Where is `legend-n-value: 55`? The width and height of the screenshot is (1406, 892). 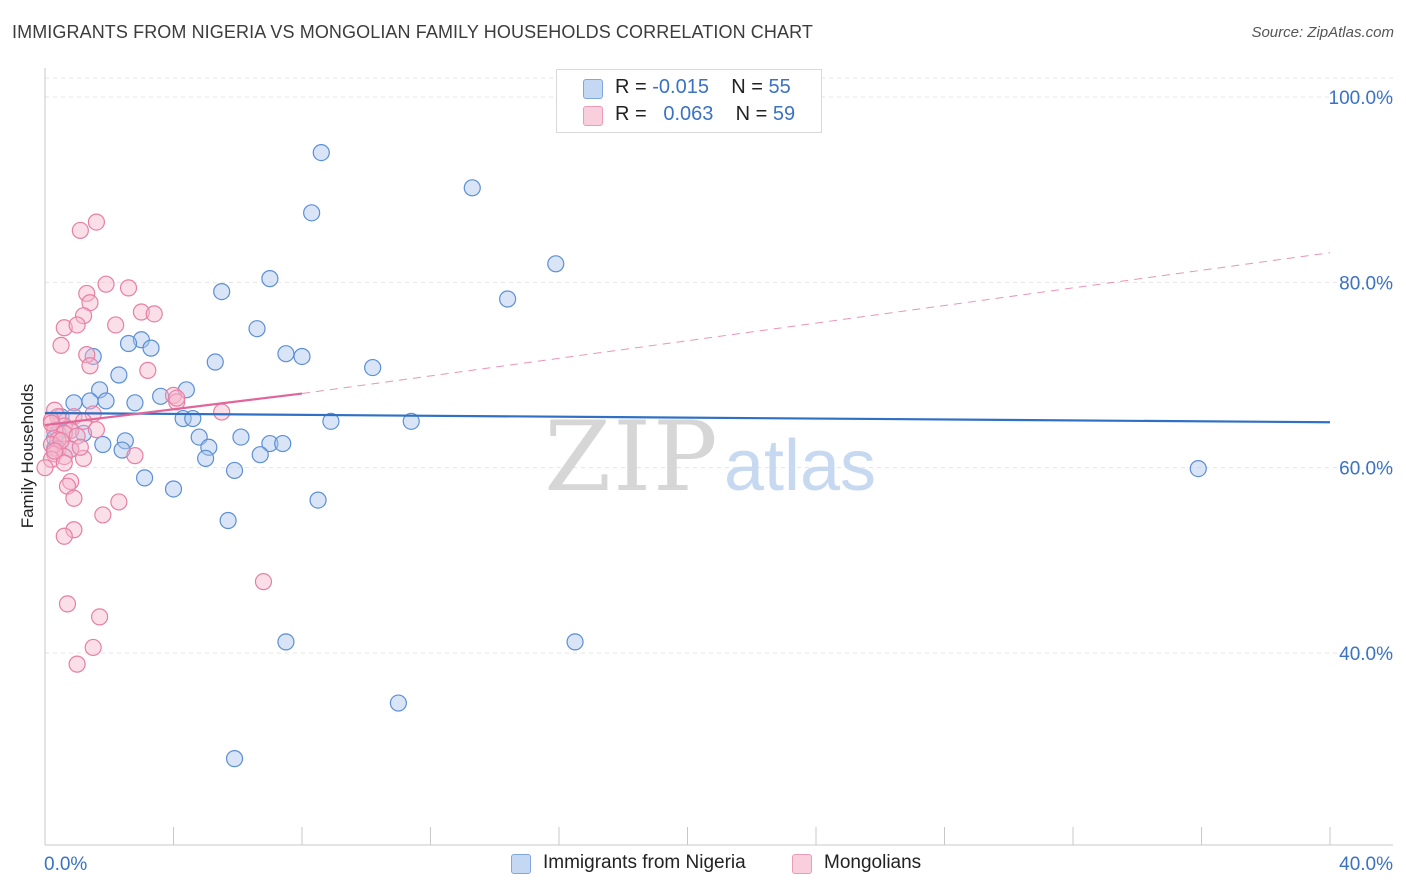 legend-n-value: 55 is located at coordinates (779, 87).